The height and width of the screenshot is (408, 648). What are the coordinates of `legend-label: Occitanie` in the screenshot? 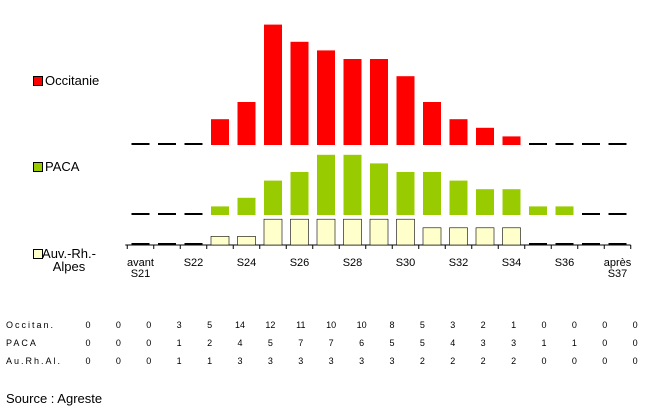 It's located at (72, 80).